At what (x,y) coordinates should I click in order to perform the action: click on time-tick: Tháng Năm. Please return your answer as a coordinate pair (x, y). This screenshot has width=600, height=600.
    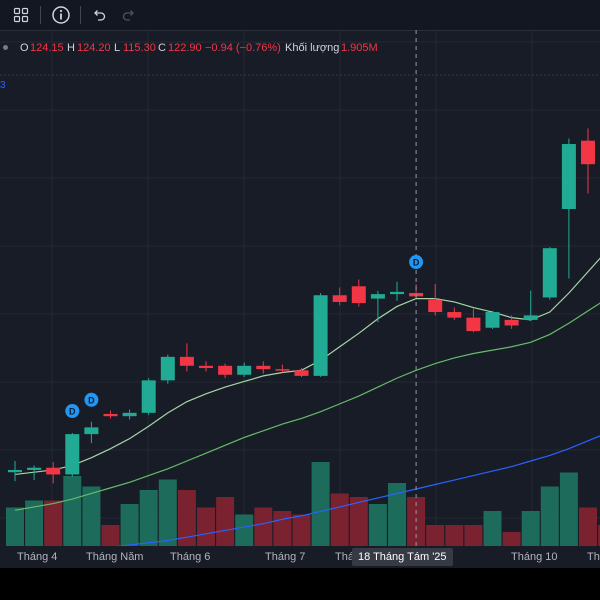
    Looking at the image, I should click on (115, 557).